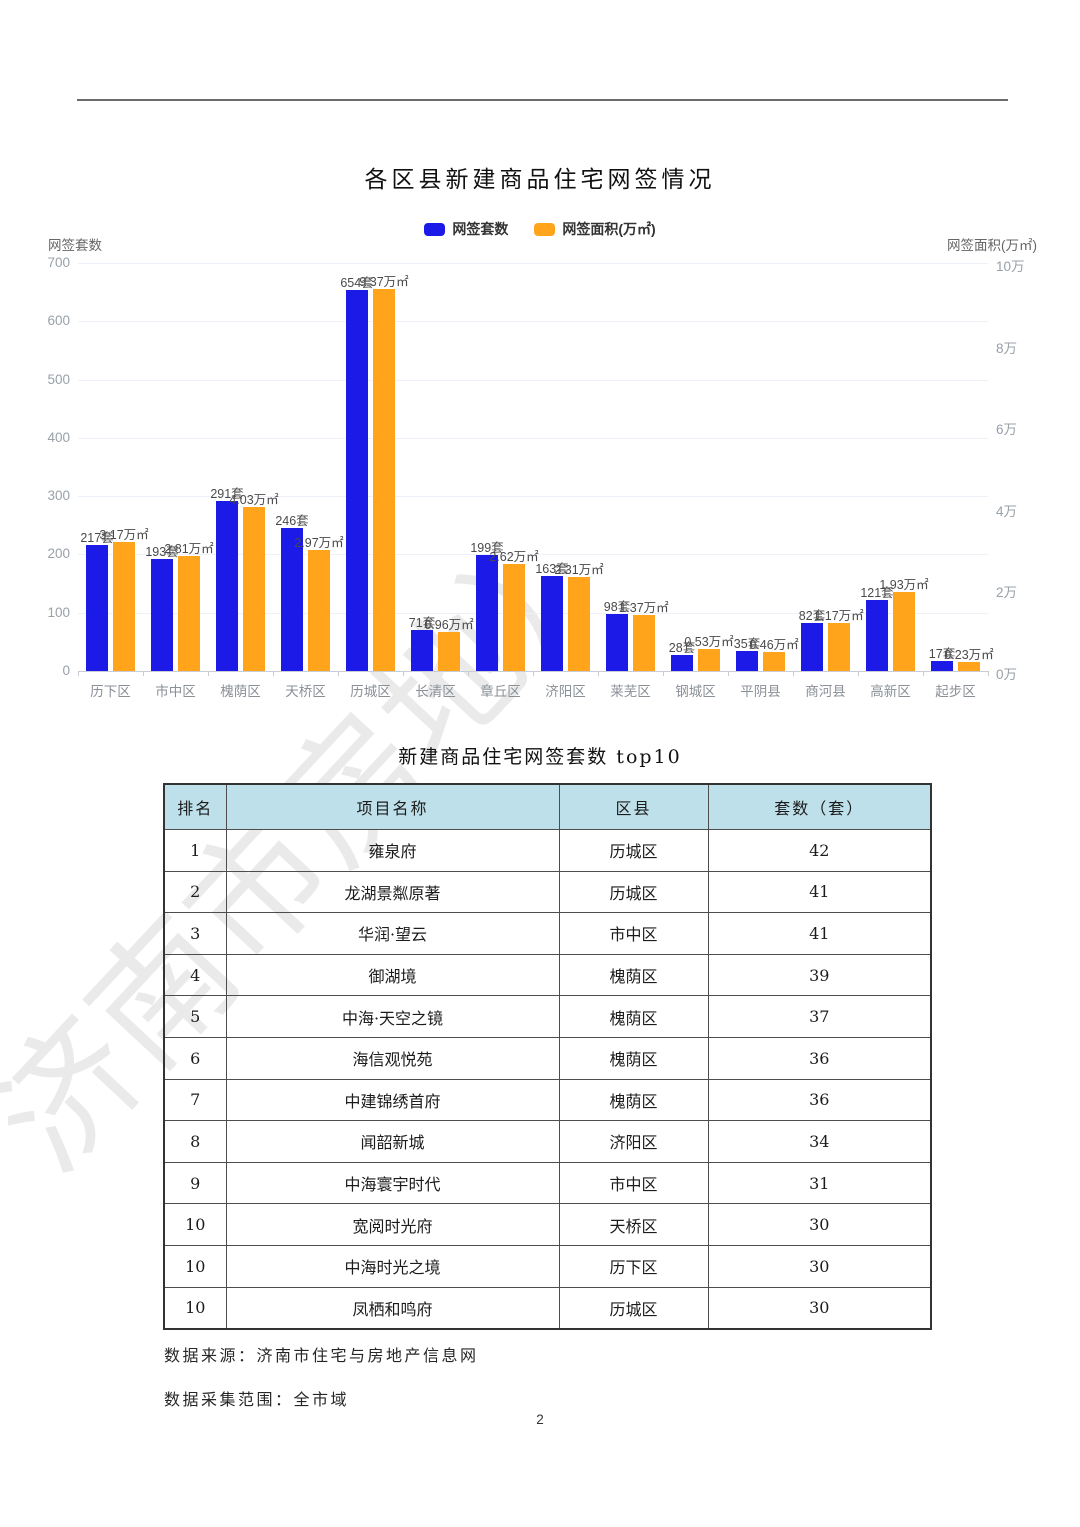  I want to click on table-cell: 10, so click(195, 1224).